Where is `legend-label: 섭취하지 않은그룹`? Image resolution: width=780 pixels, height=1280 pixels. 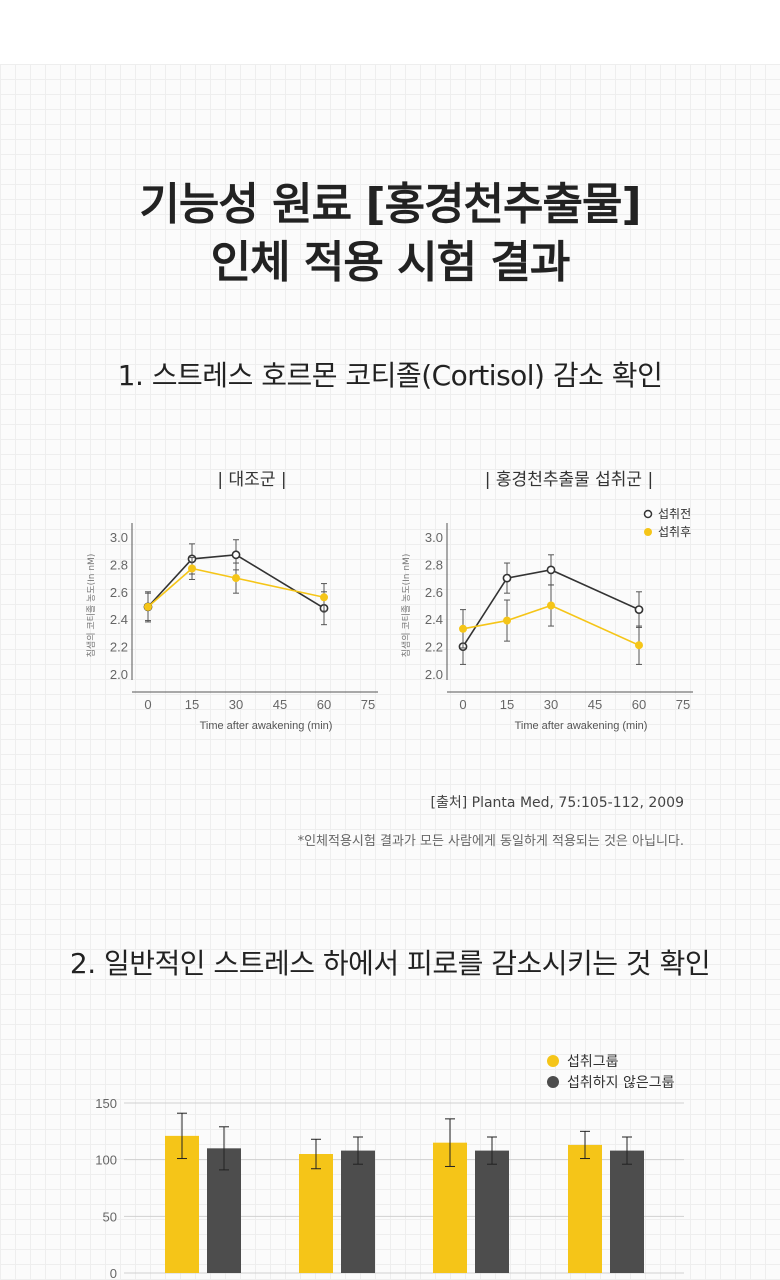
legend-label: 섭취하지 않은그룹 is located at coordinates (621, 1083).